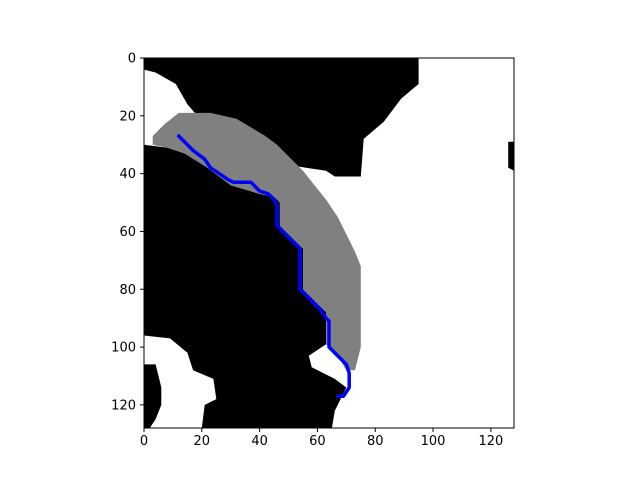 This screenshot has height=480, width=640. Describe the element at coordinates (317, 441) in the screenshot. I see `x-tick-label: 60` at that location.